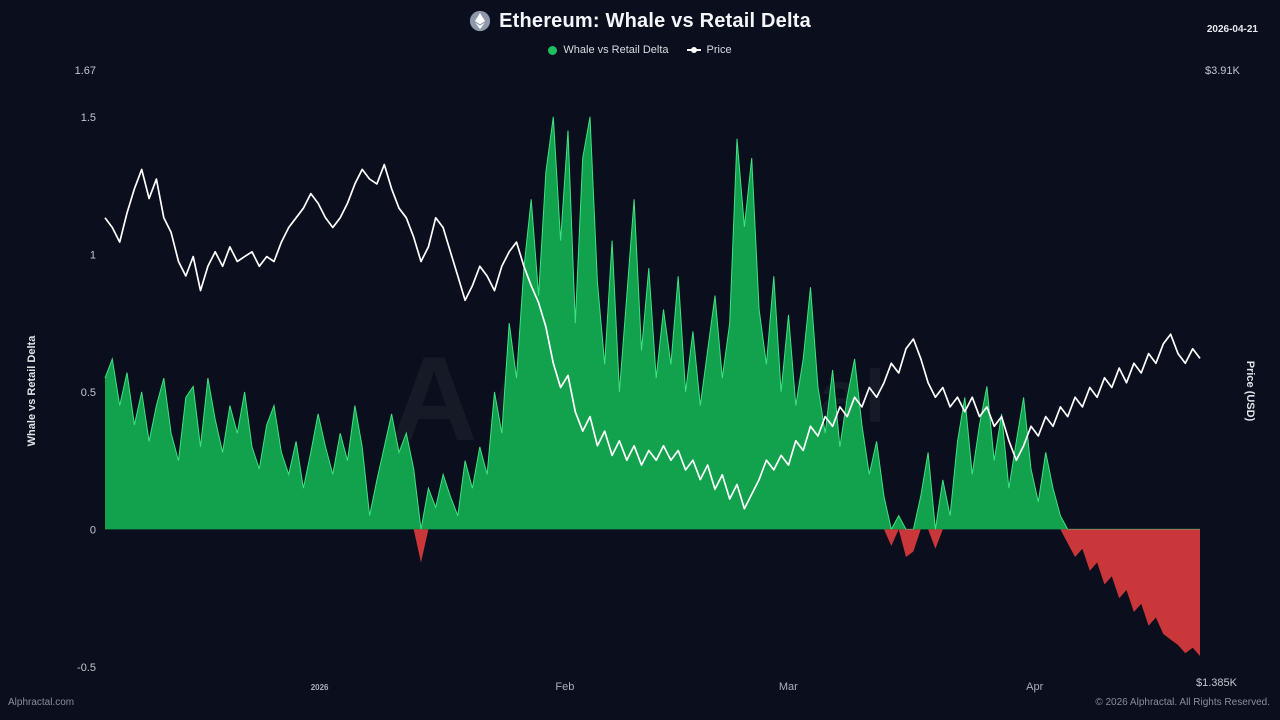 The height and width of the screenshot is (720, 1280). What do you see at coordinates (655, 21) in the screenshot?
I see `page-title: Ethereum: Whale vs Retail Delta` at bounding box center [655, 21].